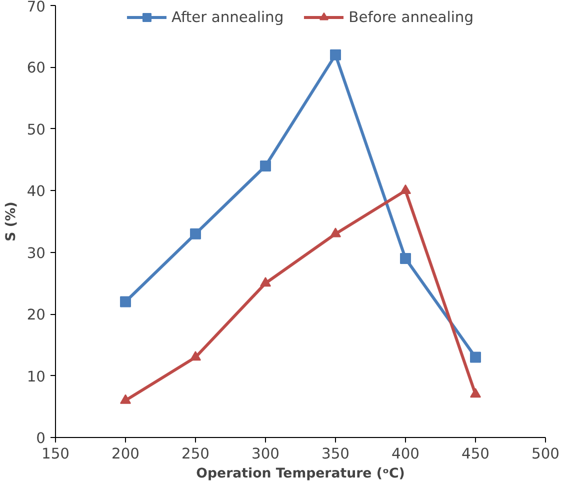 The width and height of the screenshot is (566, 489). I want to click on x-tick-label: 350, so click(336, 454).